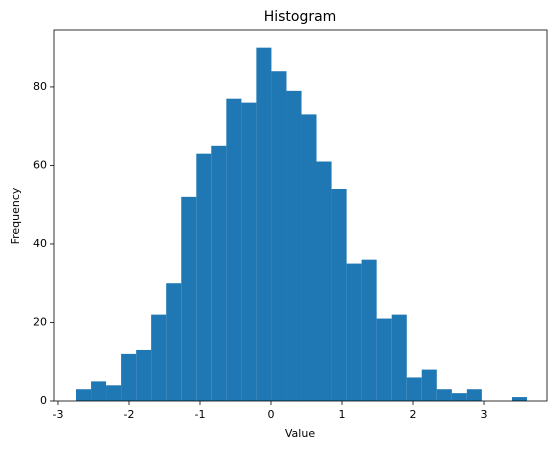 The image size is (559, 452). Describe the element at coordinates (200, 414) in the screenshot. I see `x-tick-label: -1` at that location.